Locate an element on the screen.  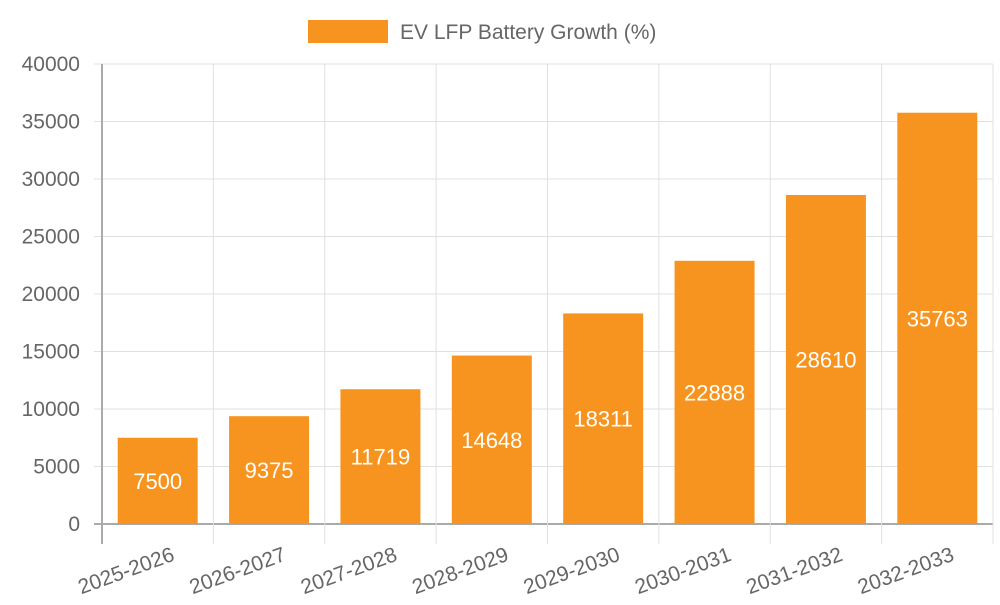
x-tick-label: 2026-2027 is located at coordinates (238, 571).